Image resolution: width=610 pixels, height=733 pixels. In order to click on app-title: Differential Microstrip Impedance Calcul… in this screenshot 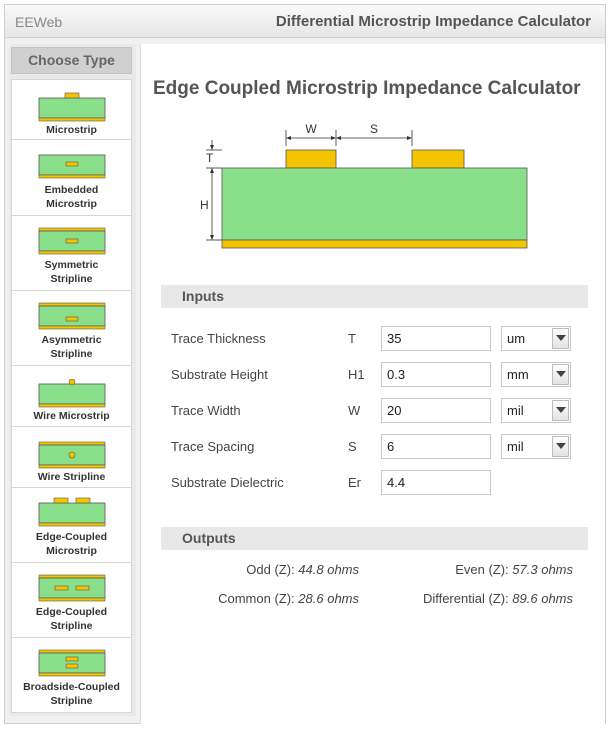, I will do `click(433, 21)`.